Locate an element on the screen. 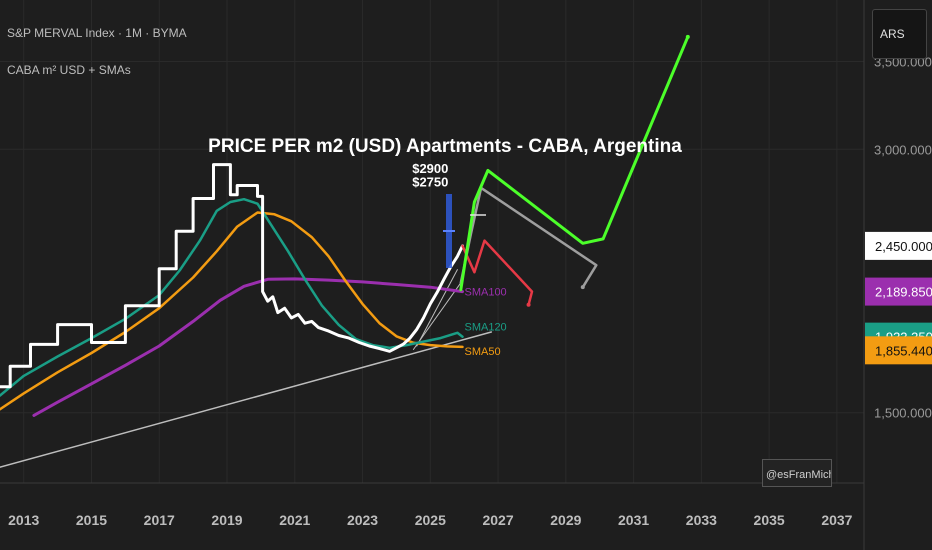 The width and height of the screenshot is (932, 550). arrow-head-projection-green is located at coordinates (687, 36).